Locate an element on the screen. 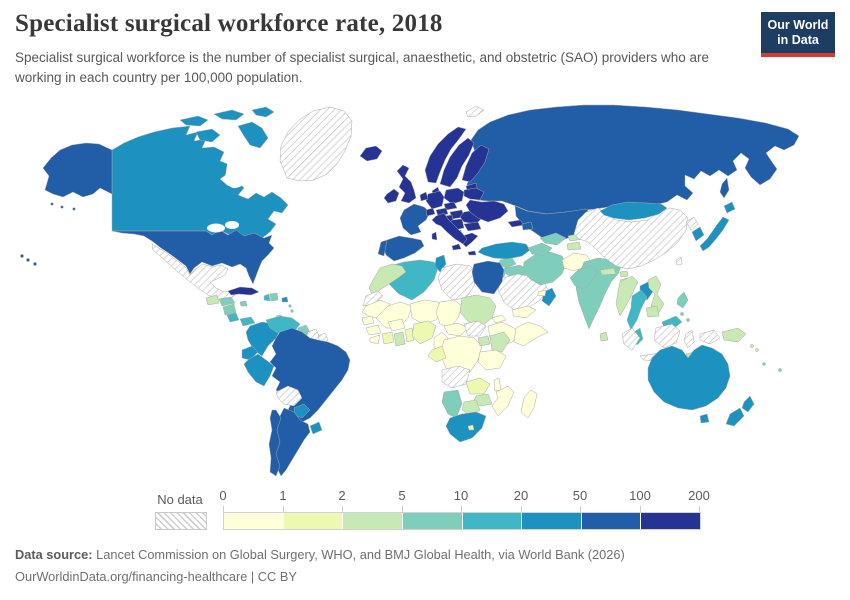 This screenshot has width=850, height=600. country-tajikistan is located at coordinates (574, 246).